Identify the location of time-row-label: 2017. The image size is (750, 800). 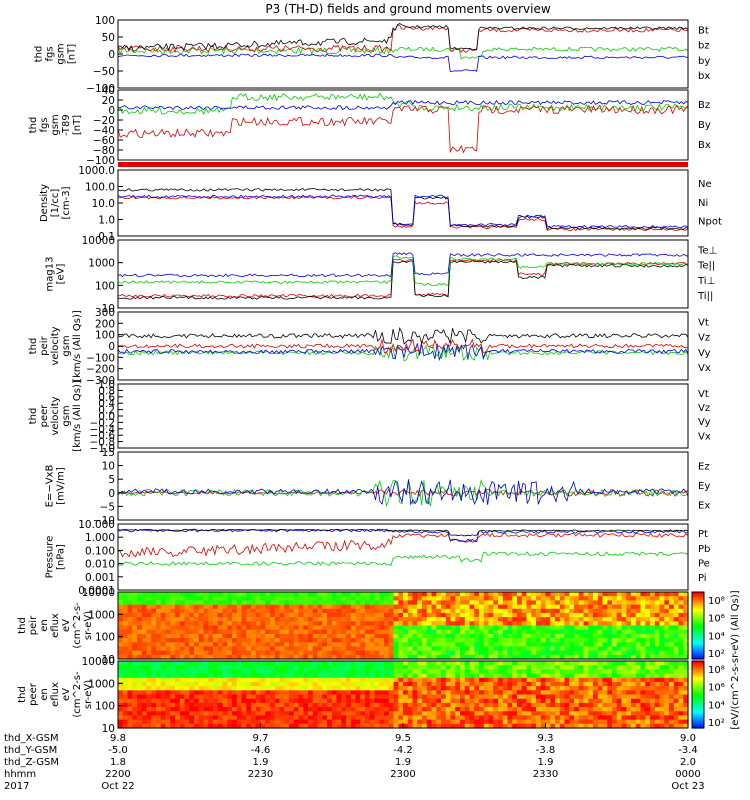
(16, 786).